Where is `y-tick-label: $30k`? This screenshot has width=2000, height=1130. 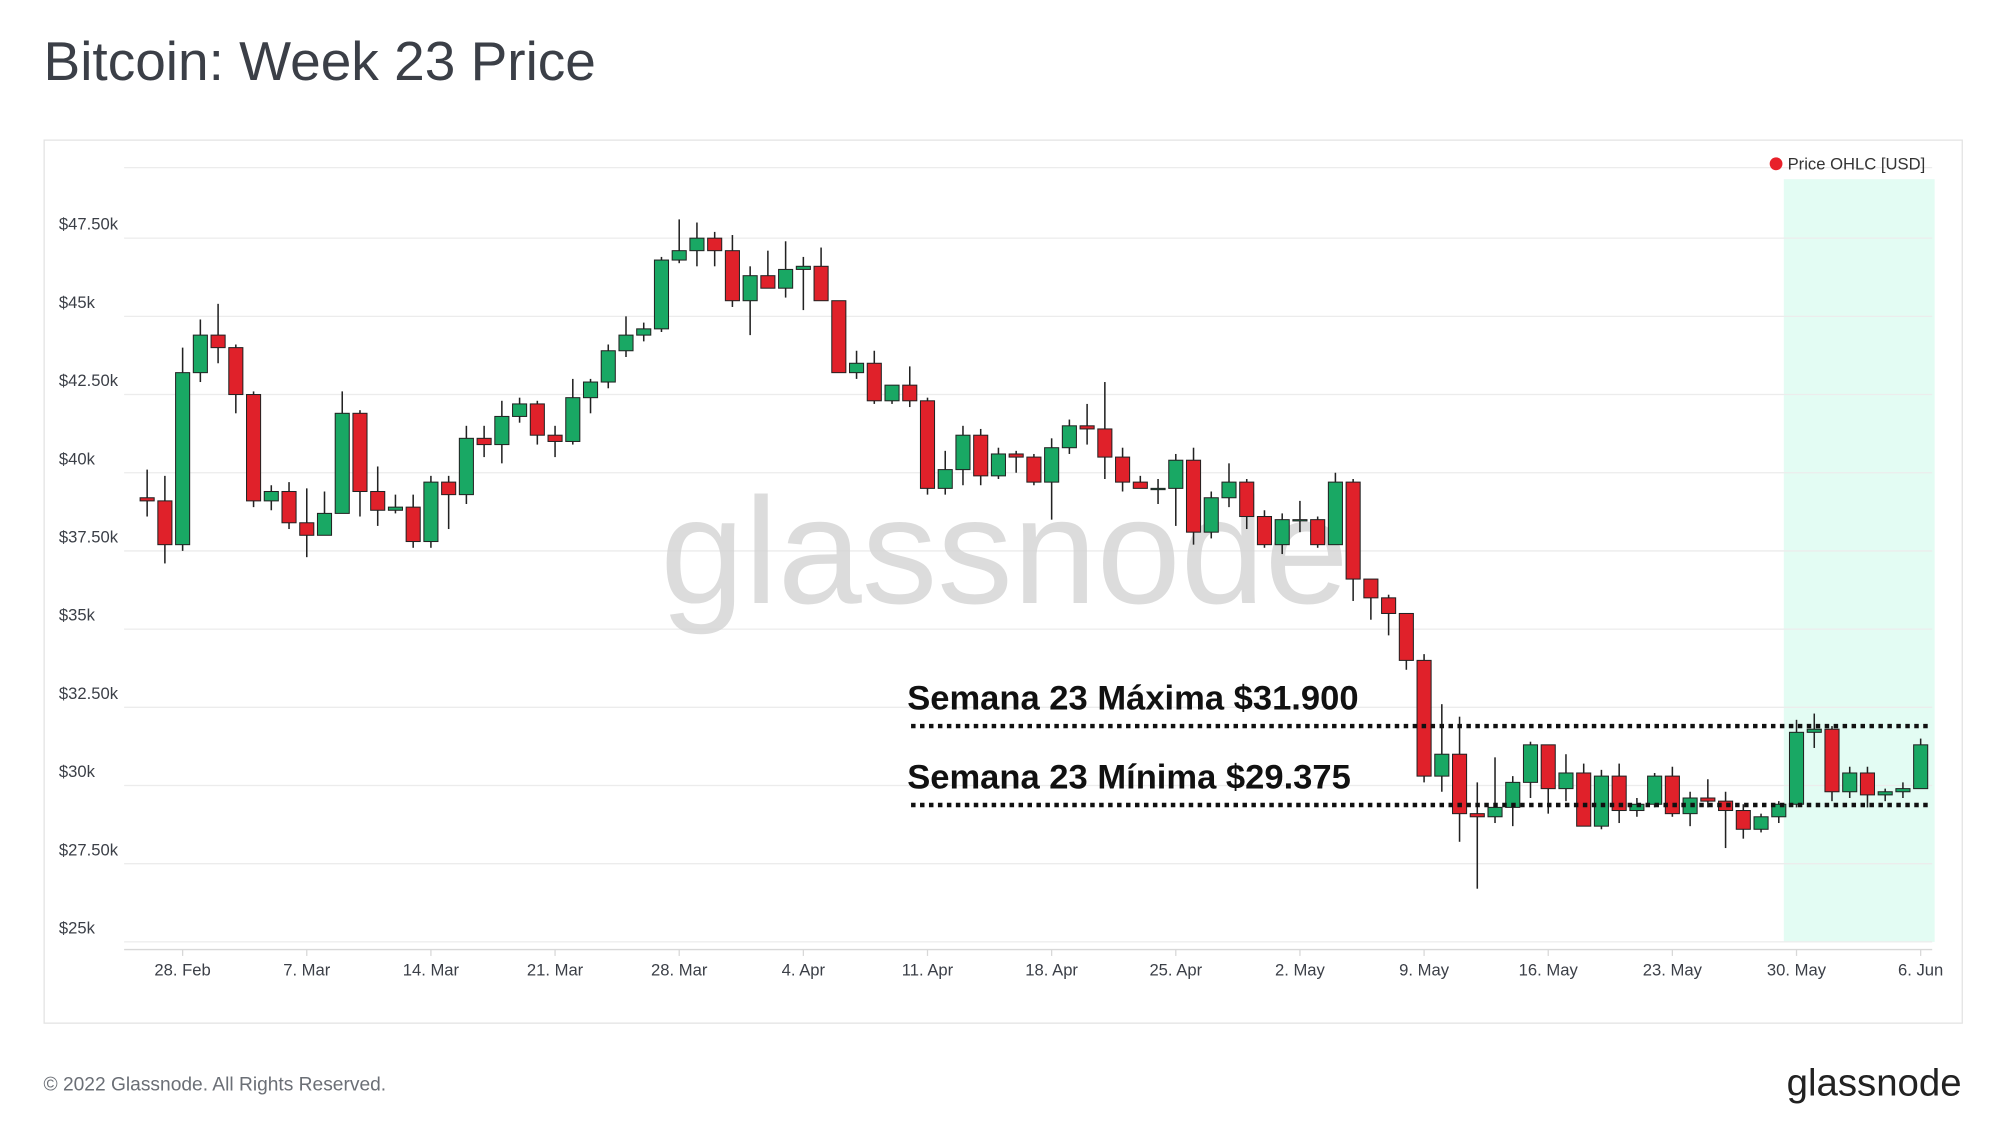 y-tick-label: $30k is located at coordinates (77, 771).